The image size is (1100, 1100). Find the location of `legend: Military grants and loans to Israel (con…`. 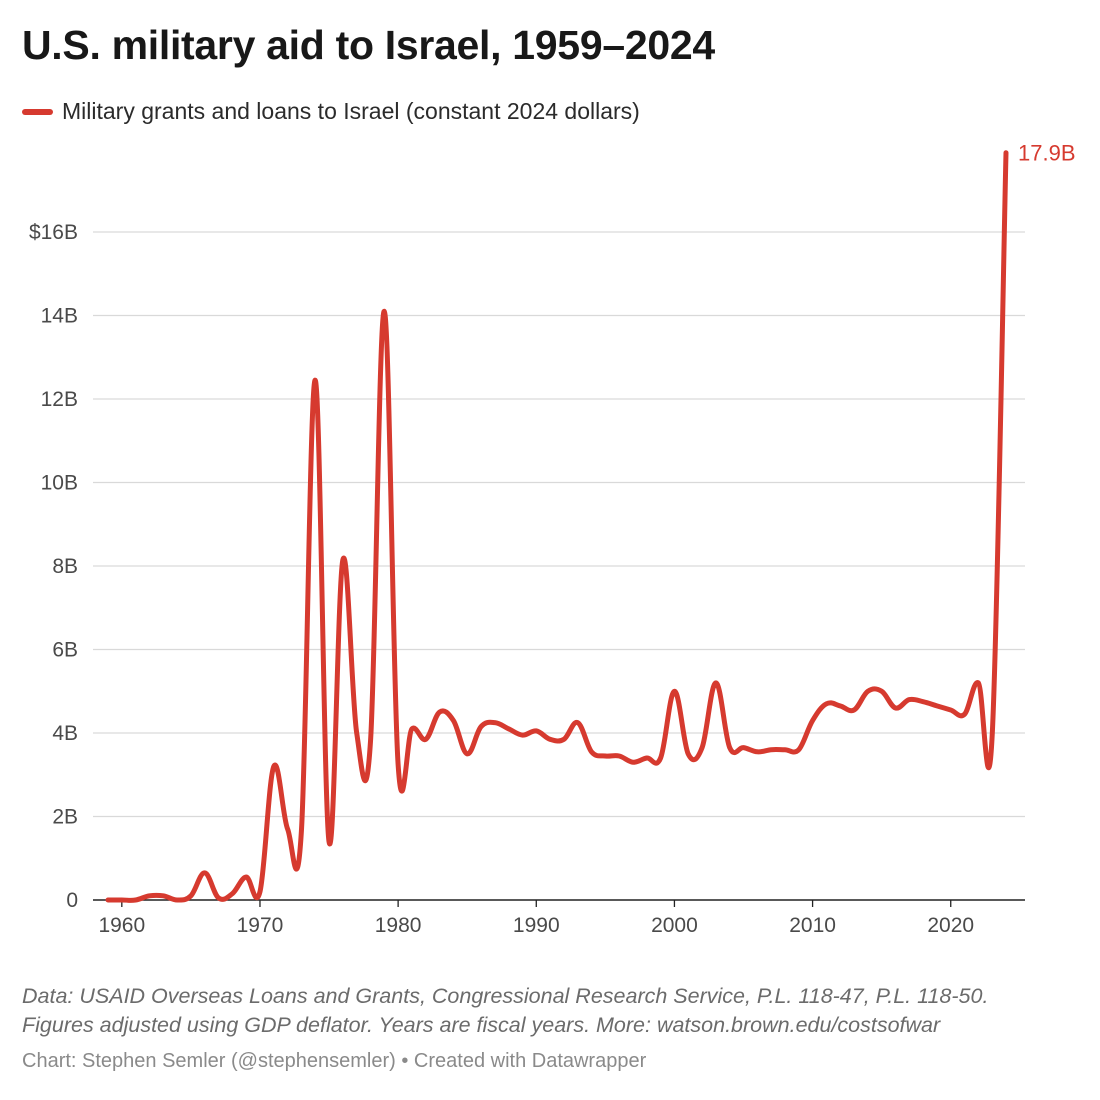

legend: Military grants and loans to Israel (con… is located at coordinates (331, 111).